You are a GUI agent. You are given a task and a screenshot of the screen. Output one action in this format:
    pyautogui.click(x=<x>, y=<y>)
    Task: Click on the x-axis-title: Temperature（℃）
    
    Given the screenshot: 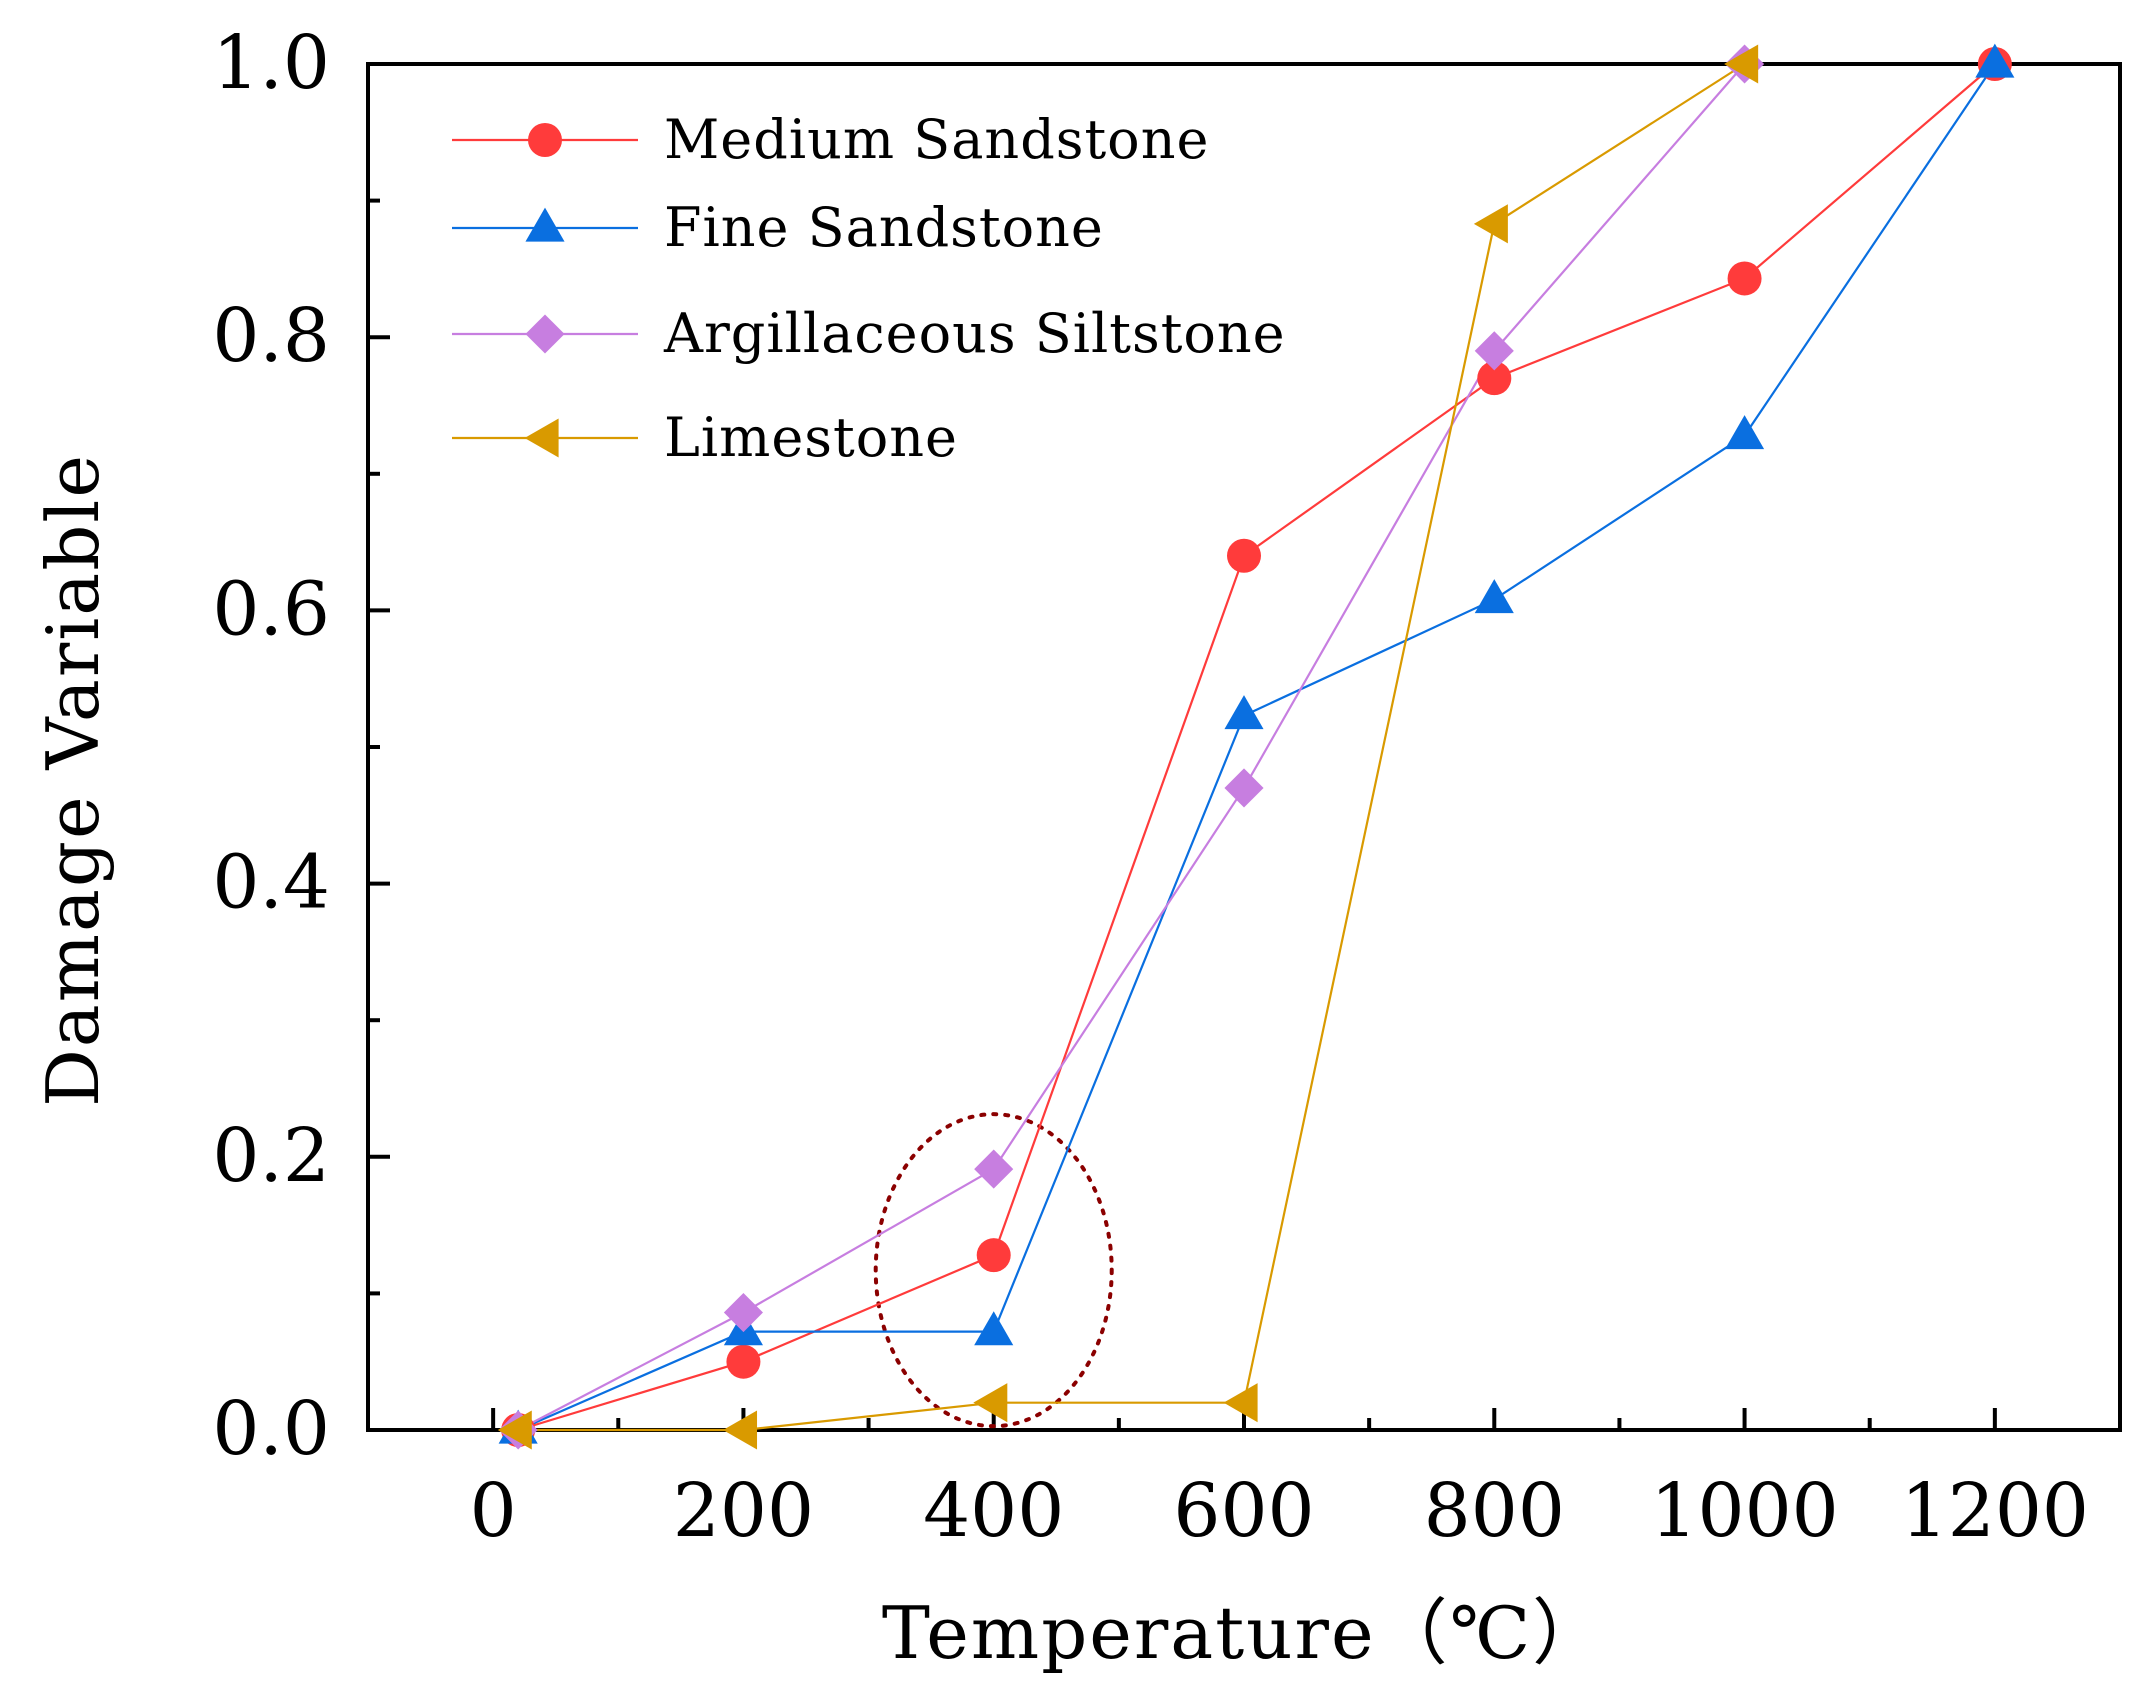 What is the action you would take?
    pyautogui.click(x=1244, y=1633)
    